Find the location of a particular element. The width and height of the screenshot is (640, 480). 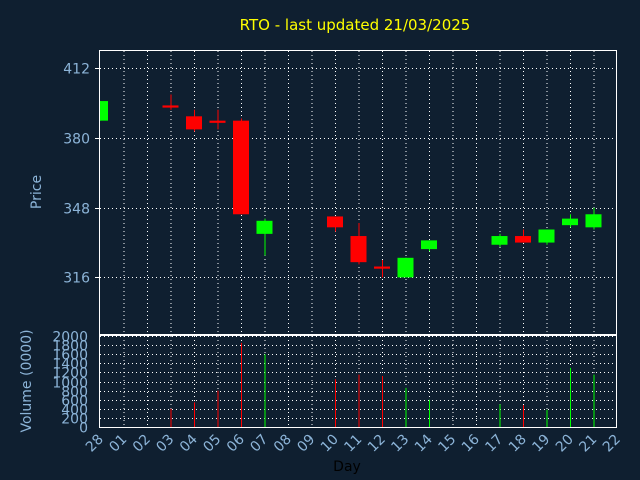

volume-tick-label: 600 is located at coordinates (74, 402).